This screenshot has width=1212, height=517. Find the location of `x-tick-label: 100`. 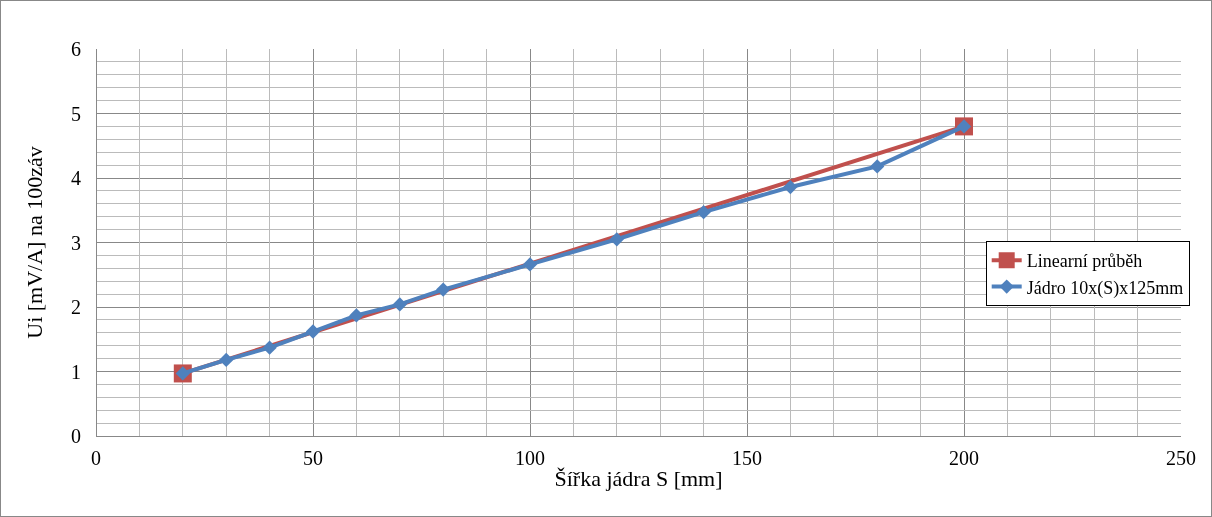

x-tick-label: 100 is located at coordinates (530, 458).